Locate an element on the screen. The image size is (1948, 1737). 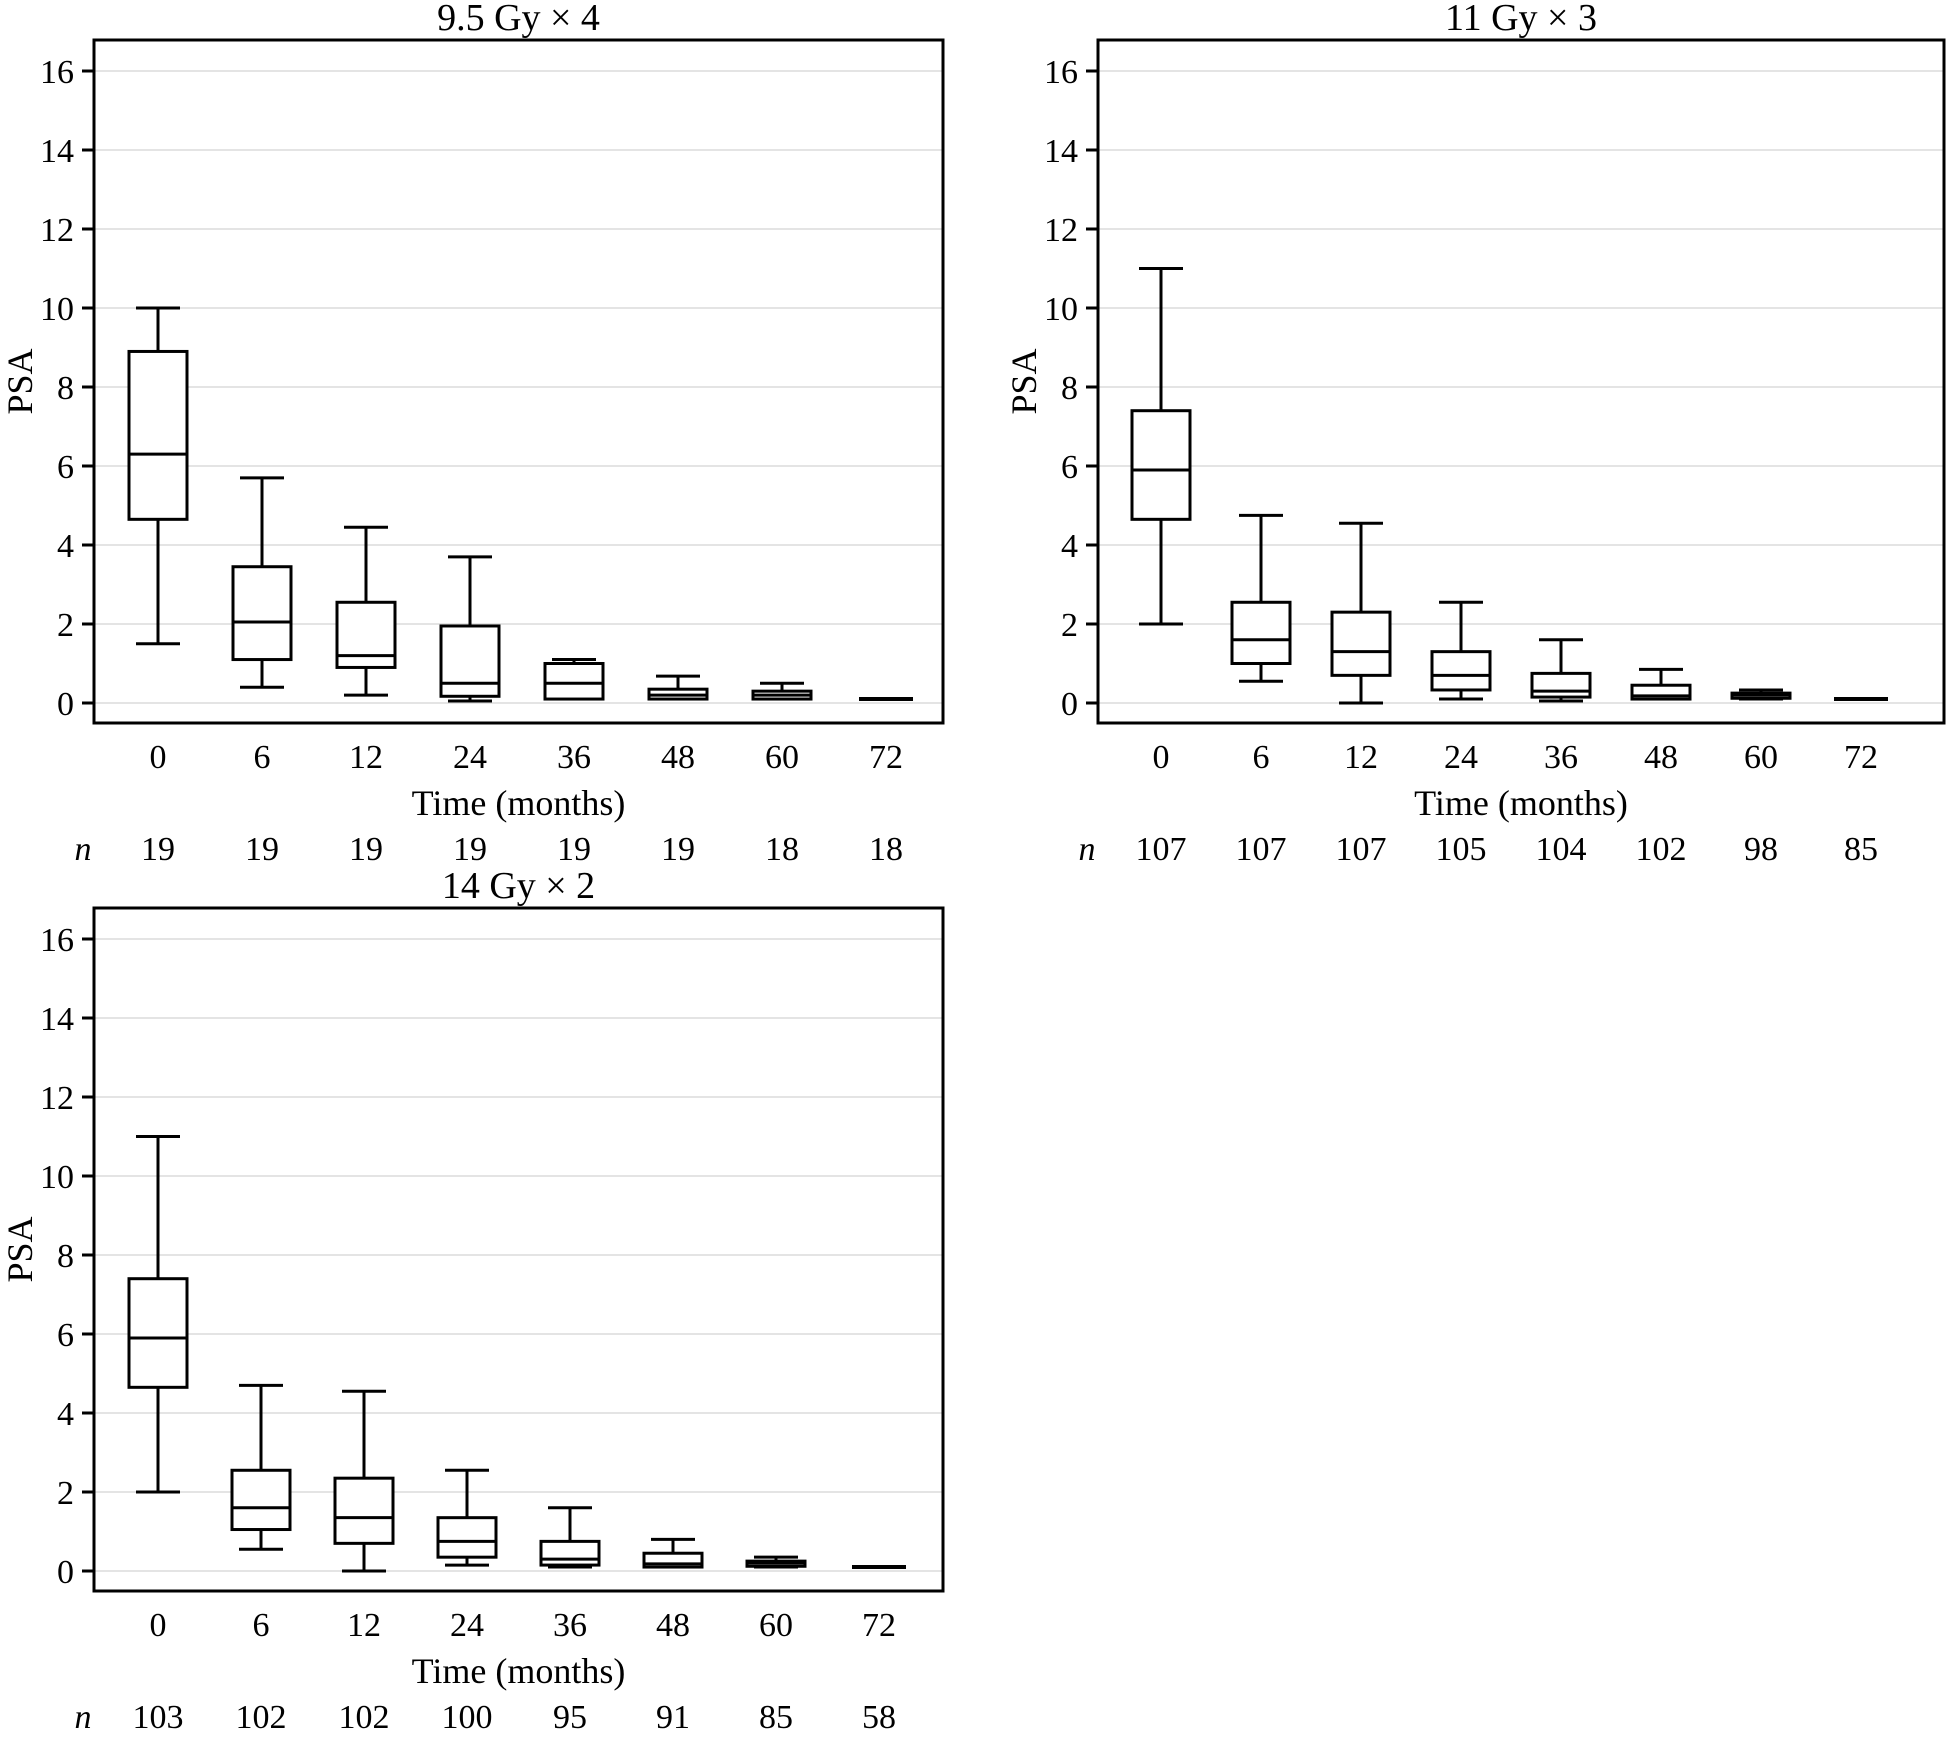
panel-title: 9.5 Gy × 4 is located at coordinates (518, 19).